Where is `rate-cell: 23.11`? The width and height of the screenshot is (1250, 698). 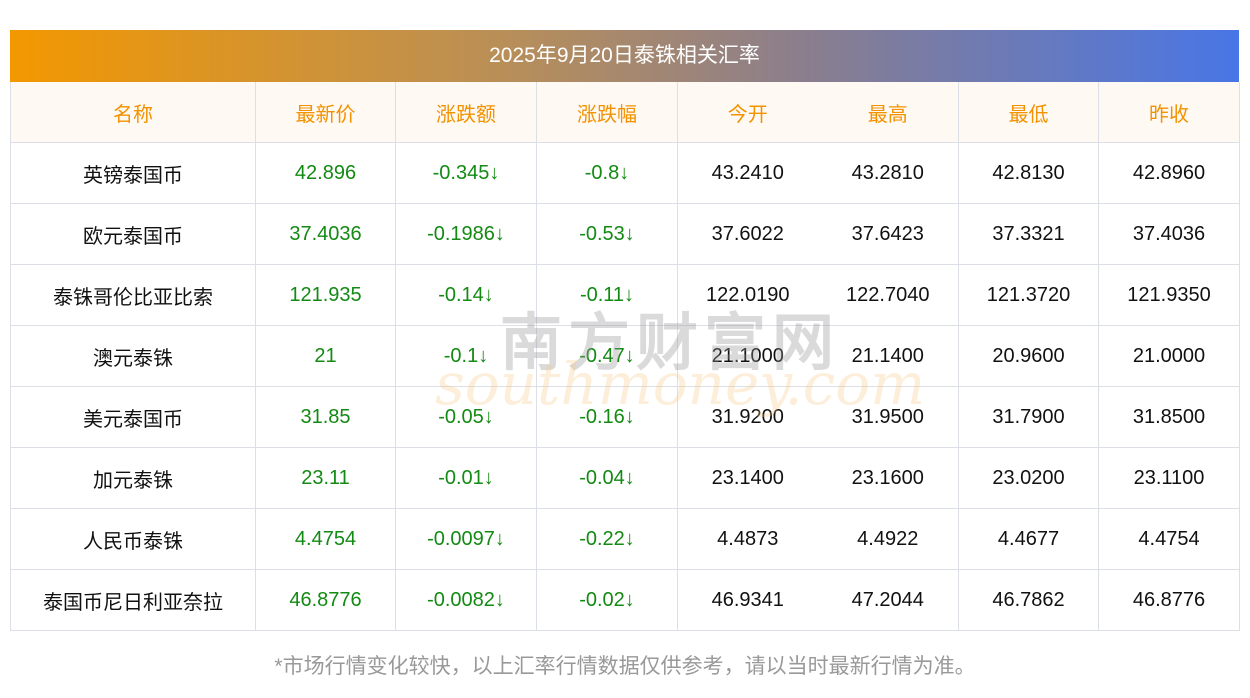
rate-cell: 23.11 is located at coordinates (325, 478).